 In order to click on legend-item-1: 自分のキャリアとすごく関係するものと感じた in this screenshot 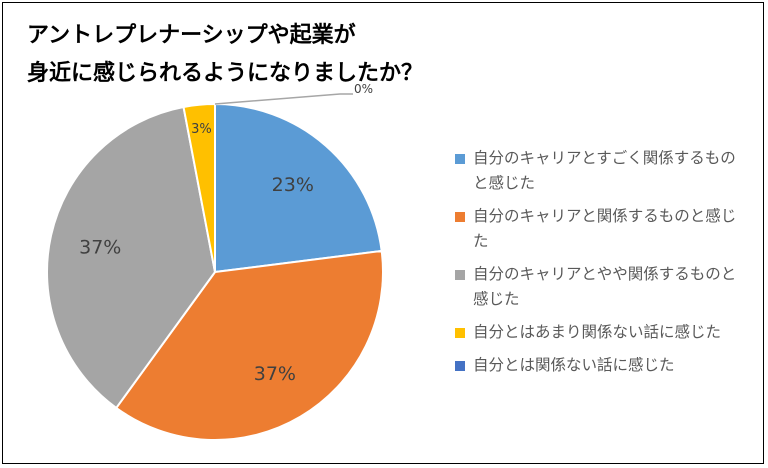, I will do `click(602, 171)`.